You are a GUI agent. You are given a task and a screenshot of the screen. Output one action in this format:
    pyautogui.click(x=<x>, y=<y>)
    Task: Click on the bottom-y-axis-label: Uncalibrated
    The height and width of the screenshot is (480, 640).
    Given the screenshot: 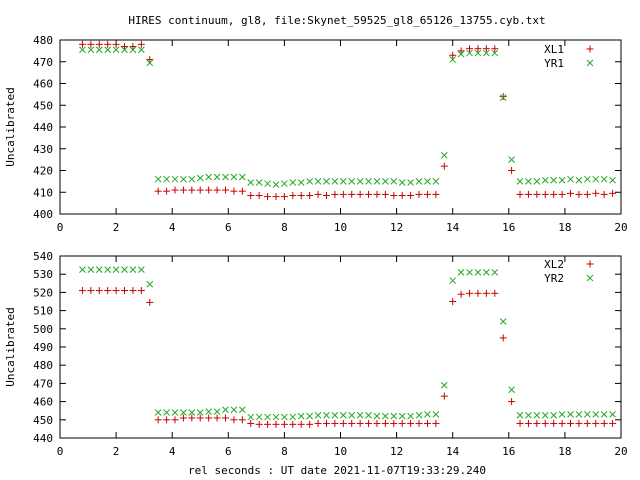 What is the action you would take?
    pyautogui.click(x=10, y=346)
    